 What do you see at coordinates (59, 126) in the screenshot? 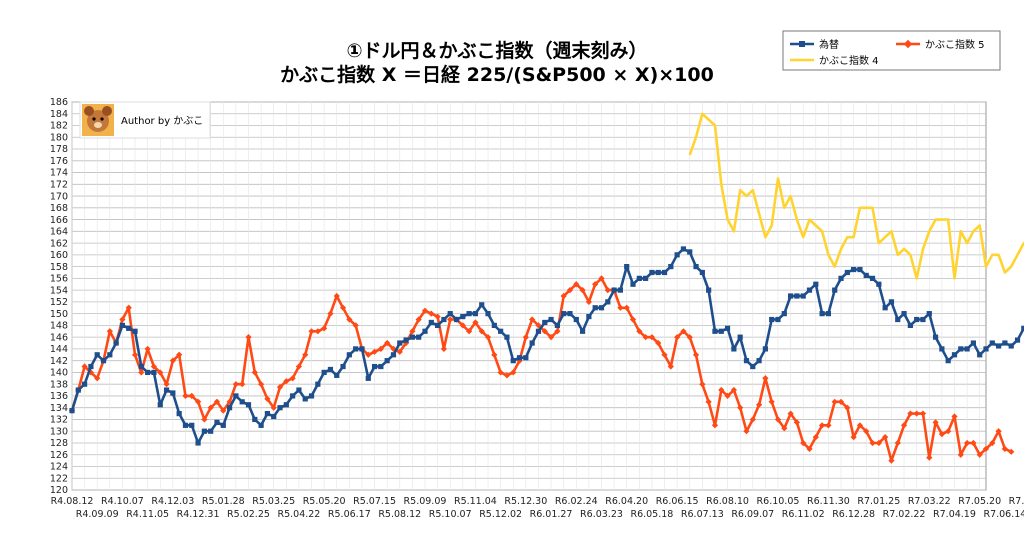
I see `y-tick-label: 182` at bounding box center [59, 126].